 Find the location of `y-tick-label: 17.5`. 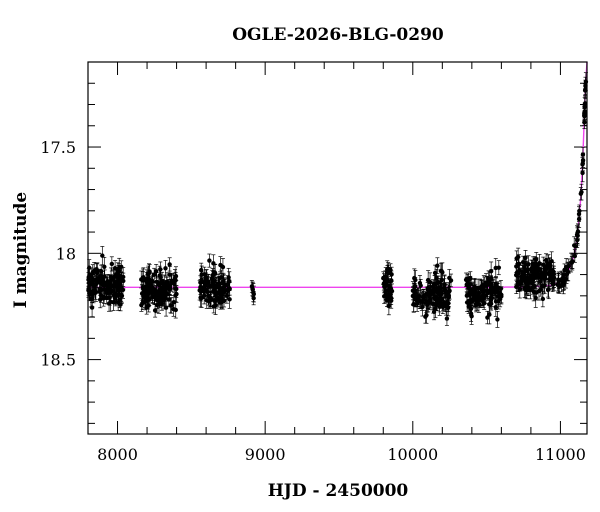

y-tick-label: 17.5 is located at coordinates (58, 147).